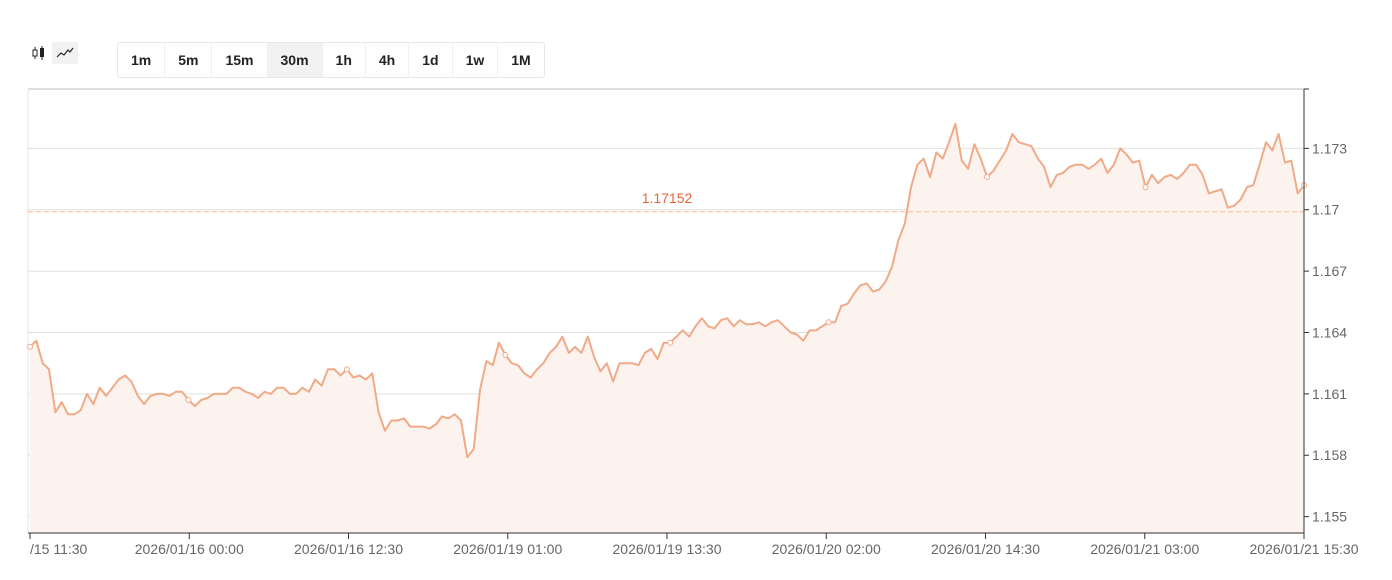 This screenshot has width=1392, height=580. I want to click on y-tick-label: 1.17, so click(1325, 210).